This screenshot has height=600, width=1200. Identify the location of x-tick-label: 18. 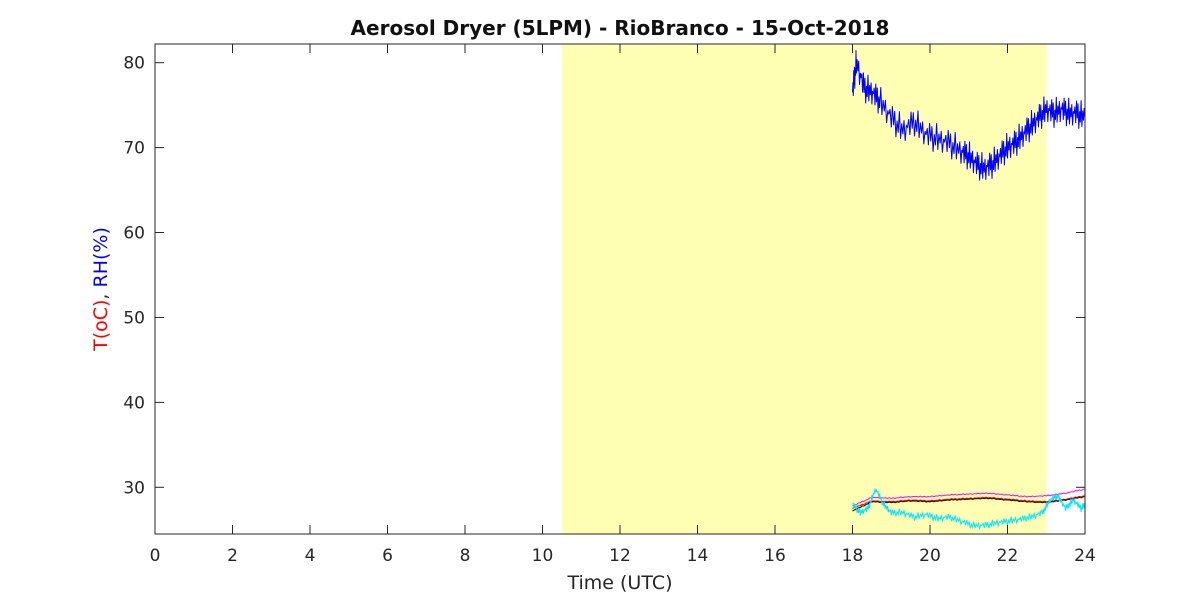
(853, 556).